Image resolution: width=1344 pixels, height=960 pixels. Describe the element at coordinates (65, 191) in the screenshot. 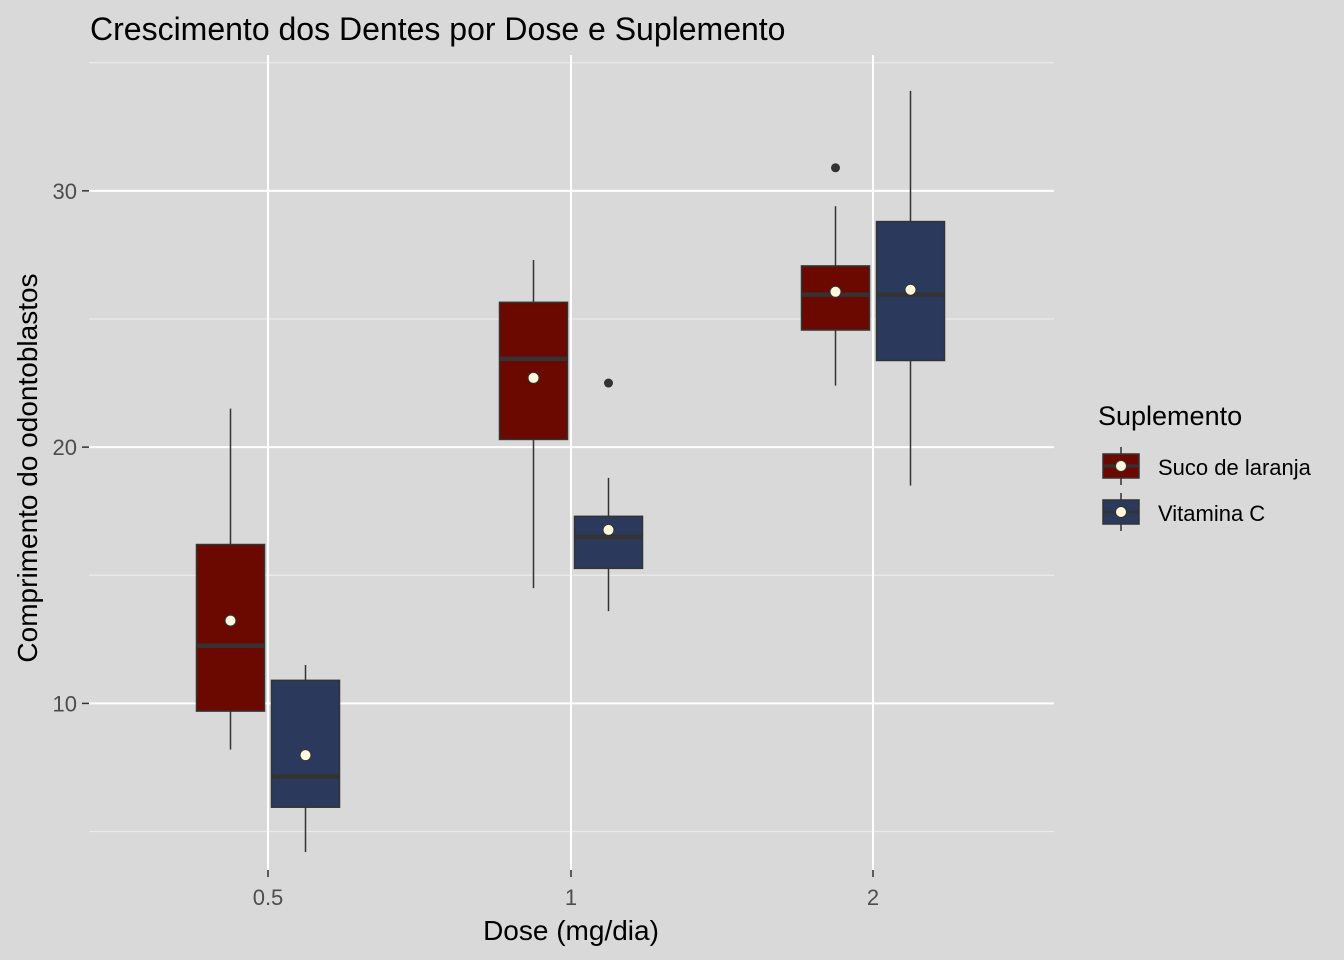

I see `y-tick-label: 30` at that location.